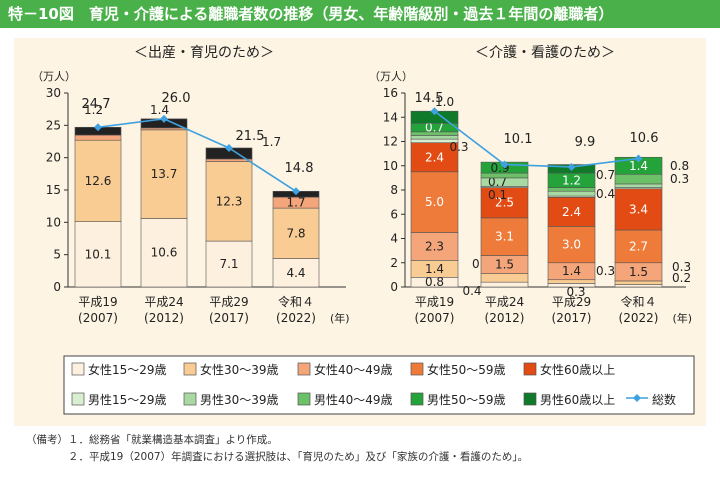  What do you see at coordinates (353, 400) in the screenshot?
I see `legend-label: 男性40～49歳` at bounding box center [353, 400].